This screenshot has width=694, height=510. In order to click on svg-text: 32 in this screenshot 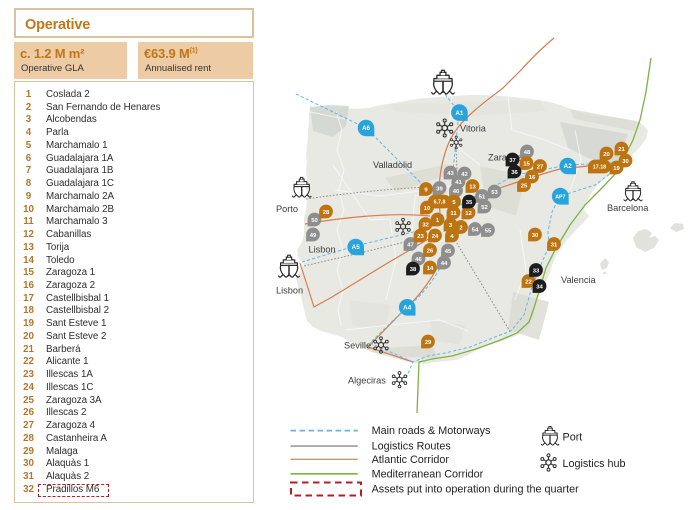, I will do `click(425, 225)`.